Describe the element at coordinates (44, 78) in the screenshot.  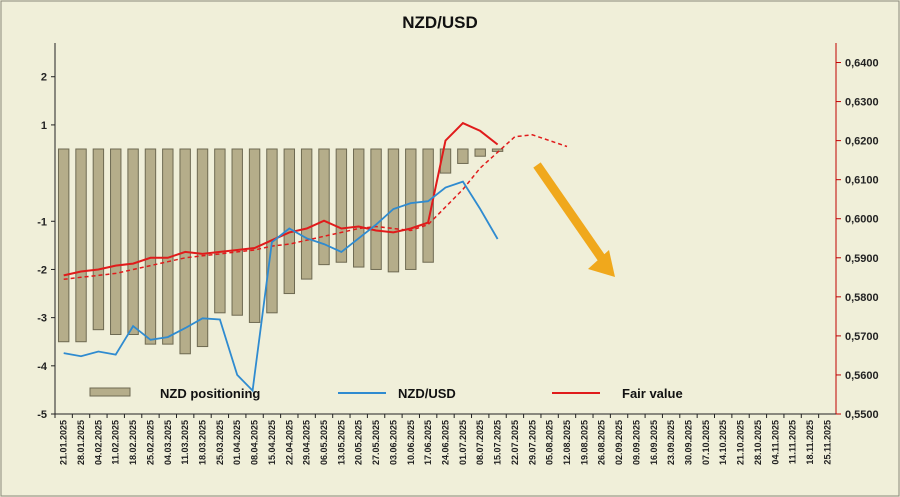
I see `left-tick-label: 2` at that location.